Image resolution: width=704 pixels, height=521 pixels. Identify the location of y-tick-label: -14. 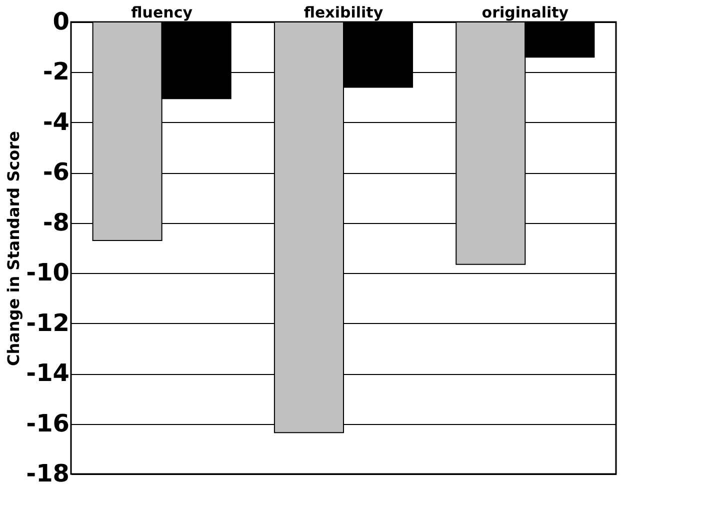
(48, 373).